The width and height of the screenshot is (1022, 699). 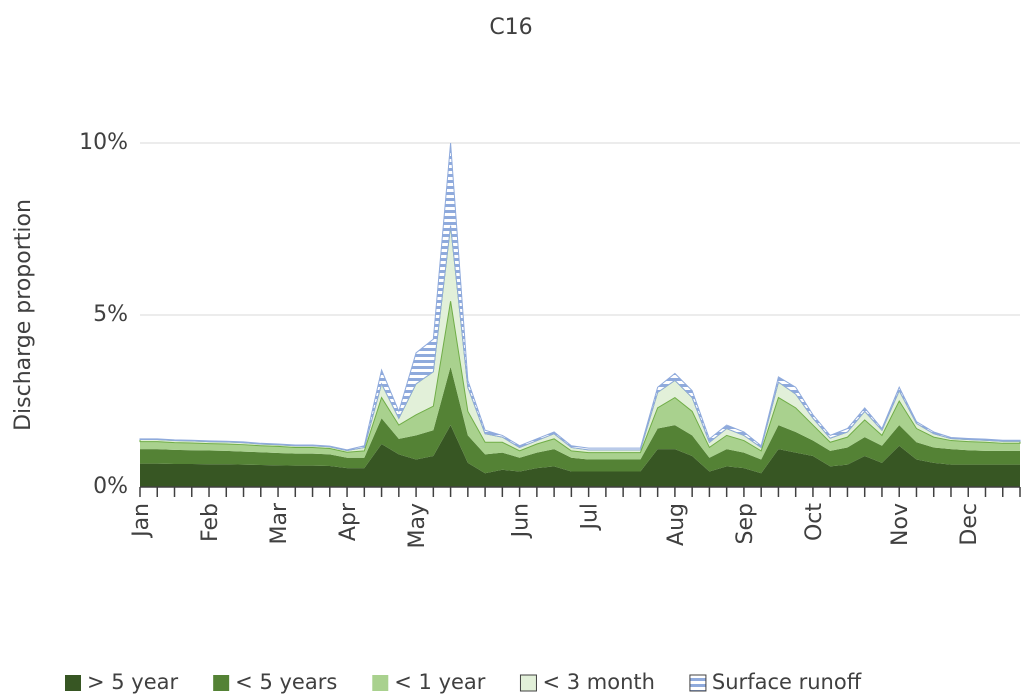 What do you see at coordinates (23, 315) in the screenshot?
I see `y-axis-label: Discharge proportion` at bounding box center [23, 315].